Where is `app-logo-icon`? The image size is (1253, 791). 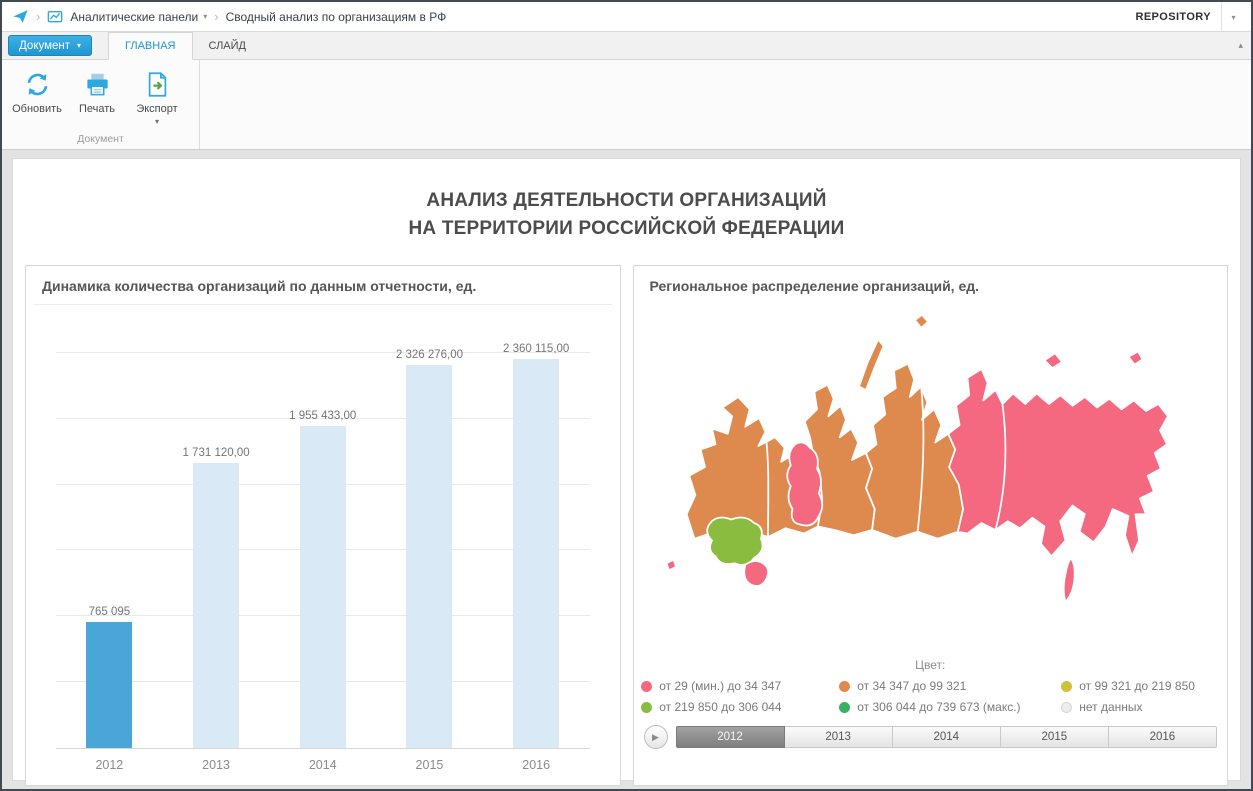 app-logo-icon is located at coordinates (20, 16).